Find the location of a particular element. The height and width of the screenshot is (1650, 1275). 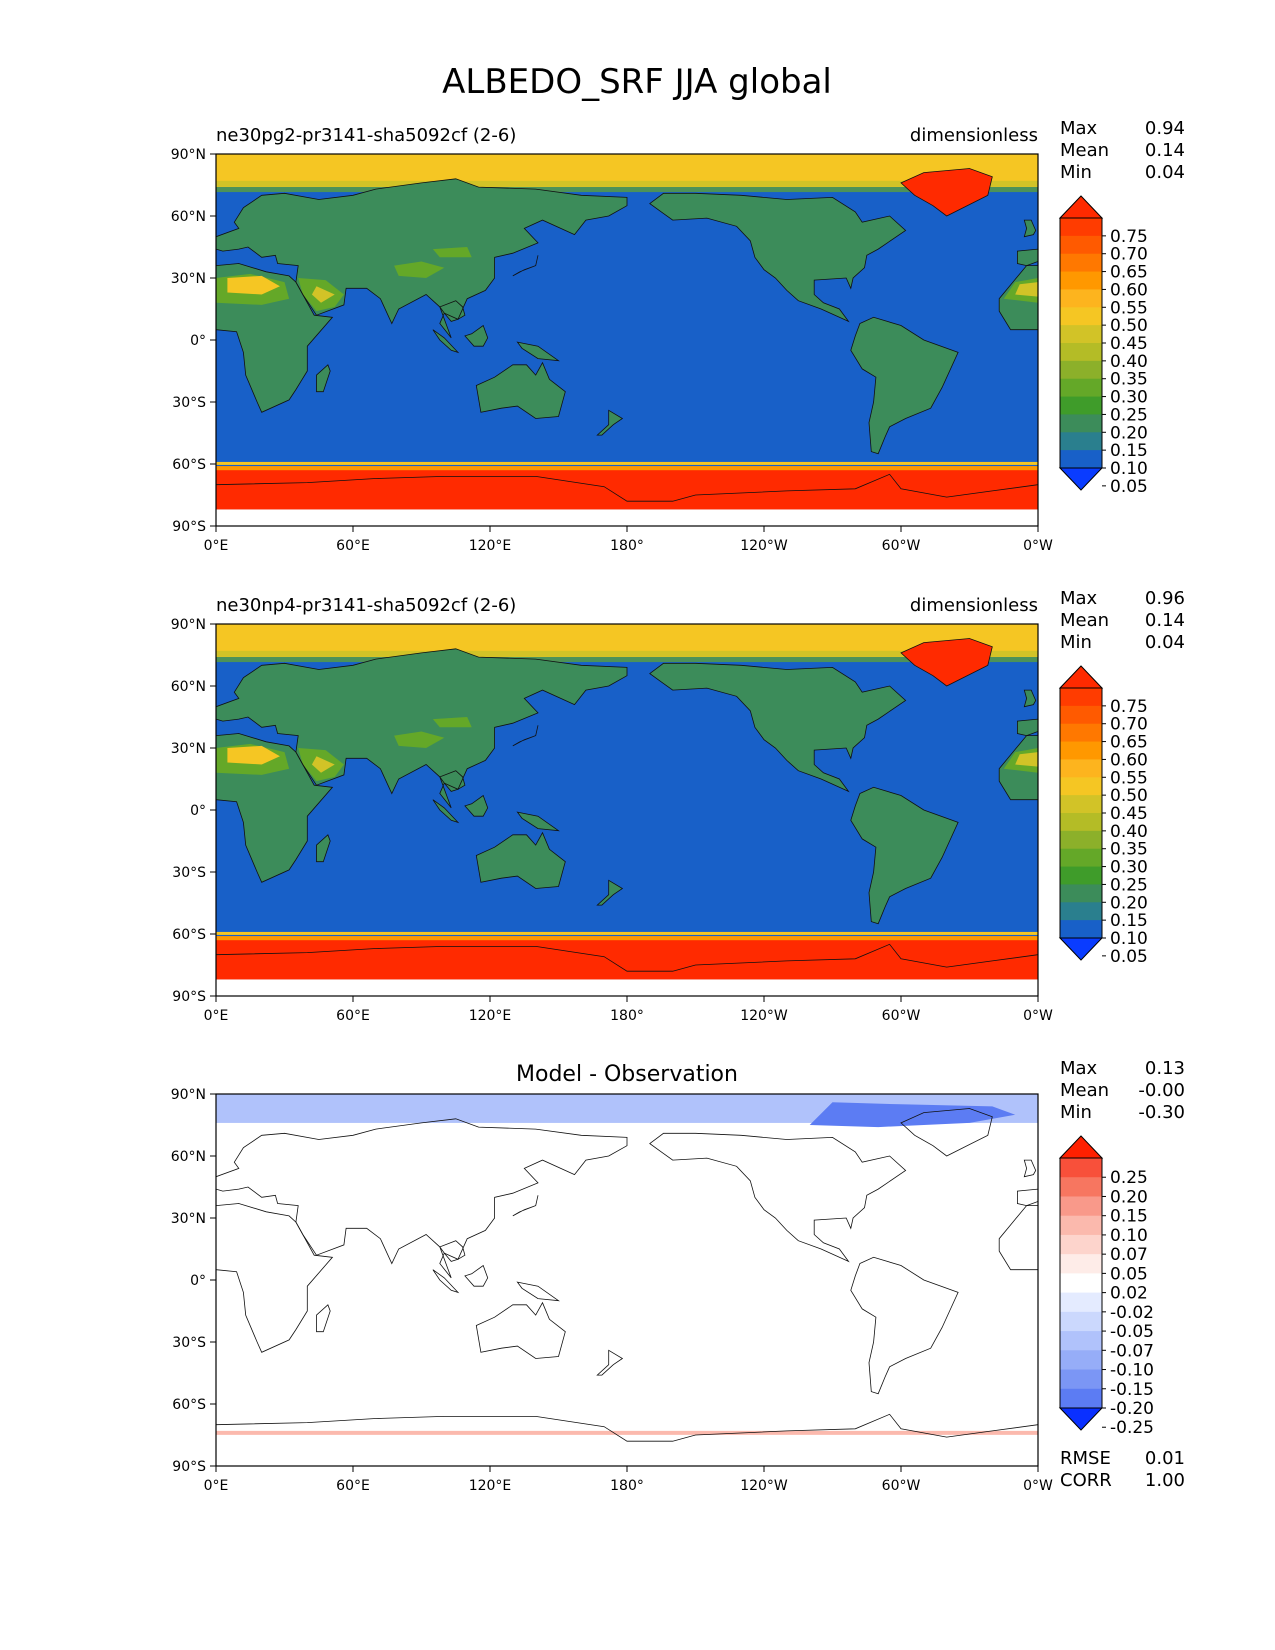

coastline-antarctica is located at coordinates (627, 487).